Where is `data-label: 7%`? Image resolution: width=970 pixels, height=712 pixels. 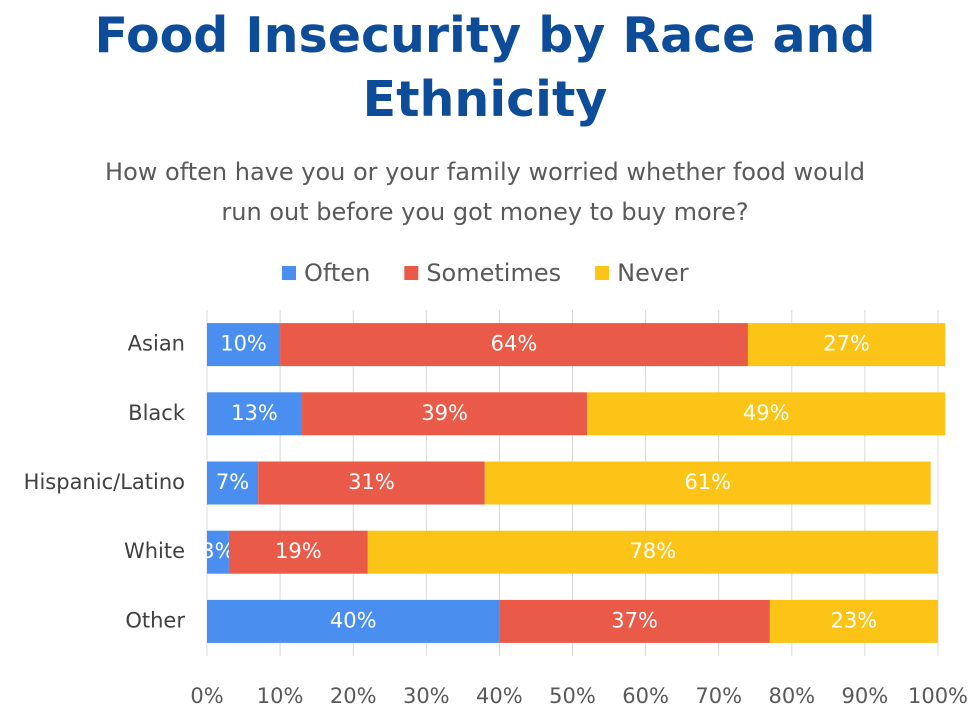
data-label: 7% is located at coordinates (232, 482).